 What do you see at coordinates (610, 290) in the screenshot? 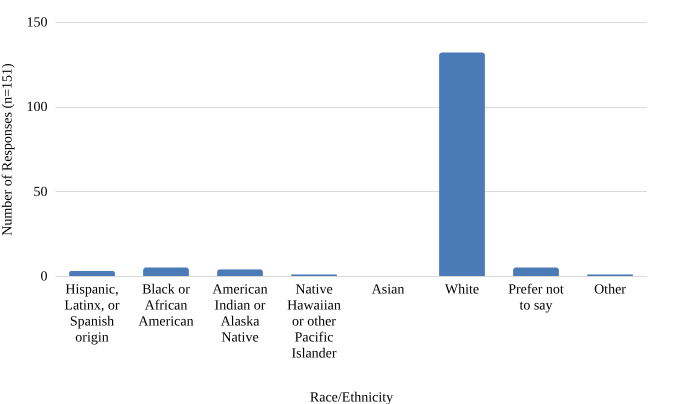
I see `x-tick-label: Other` at bounding box center [610, 290].